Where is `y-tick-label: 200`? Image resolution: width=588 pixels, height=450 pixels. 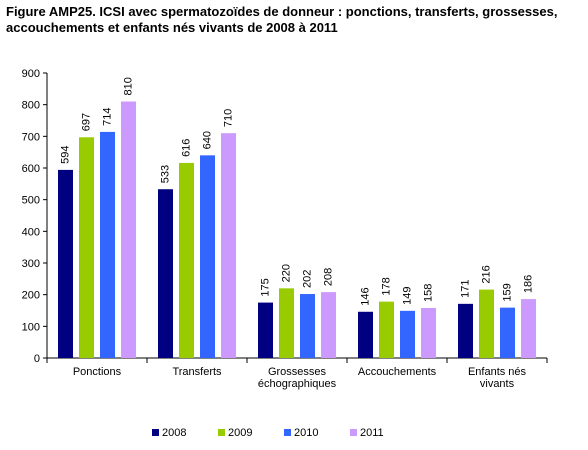
y-tick-label: 200 is located at coordinates (31, 296).